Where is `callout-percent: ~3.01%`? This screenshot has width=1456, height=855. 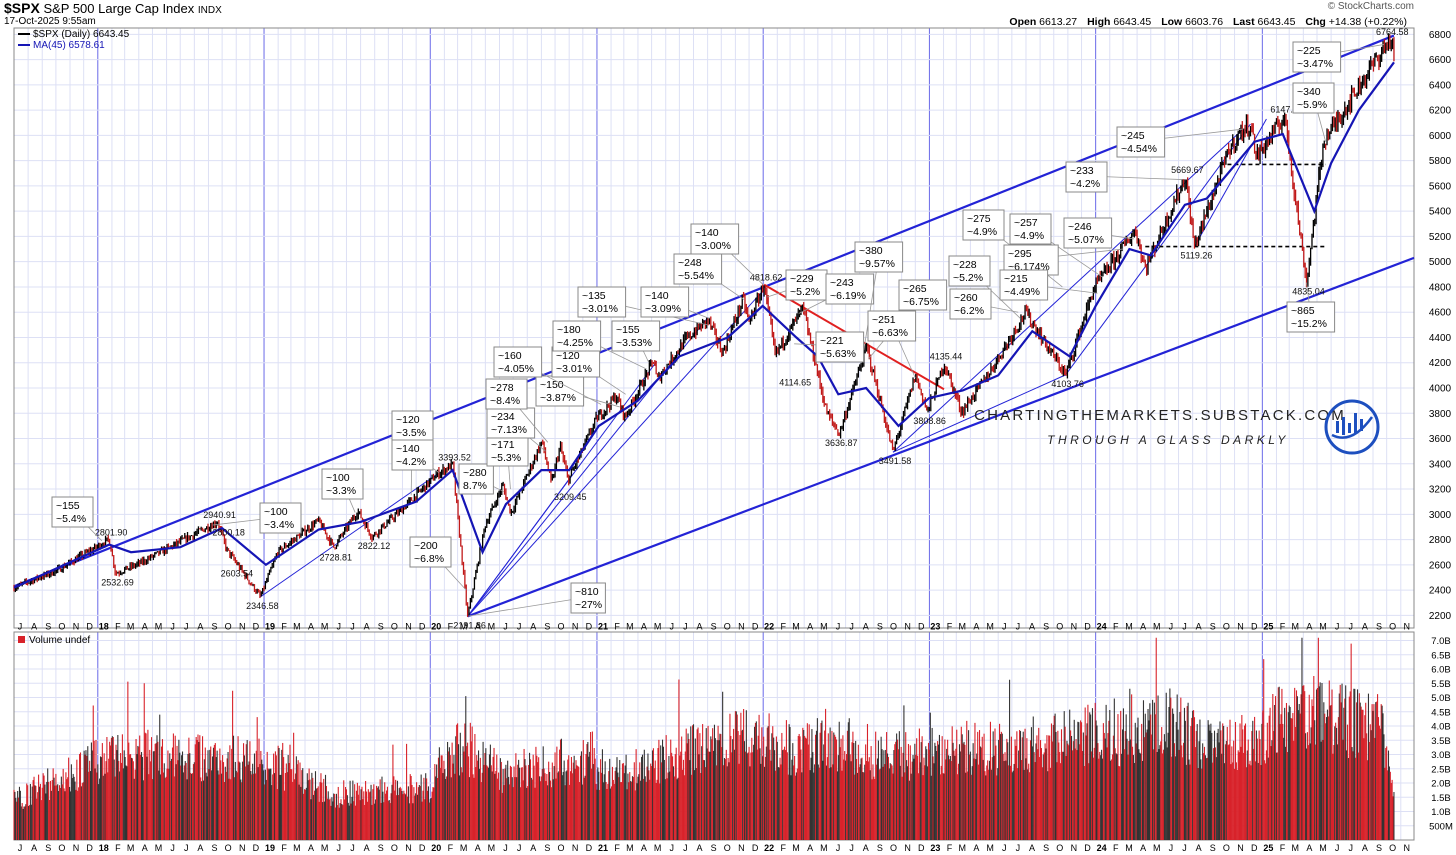
callout-percent: ~3.01% is located at coordinates (574, 369).